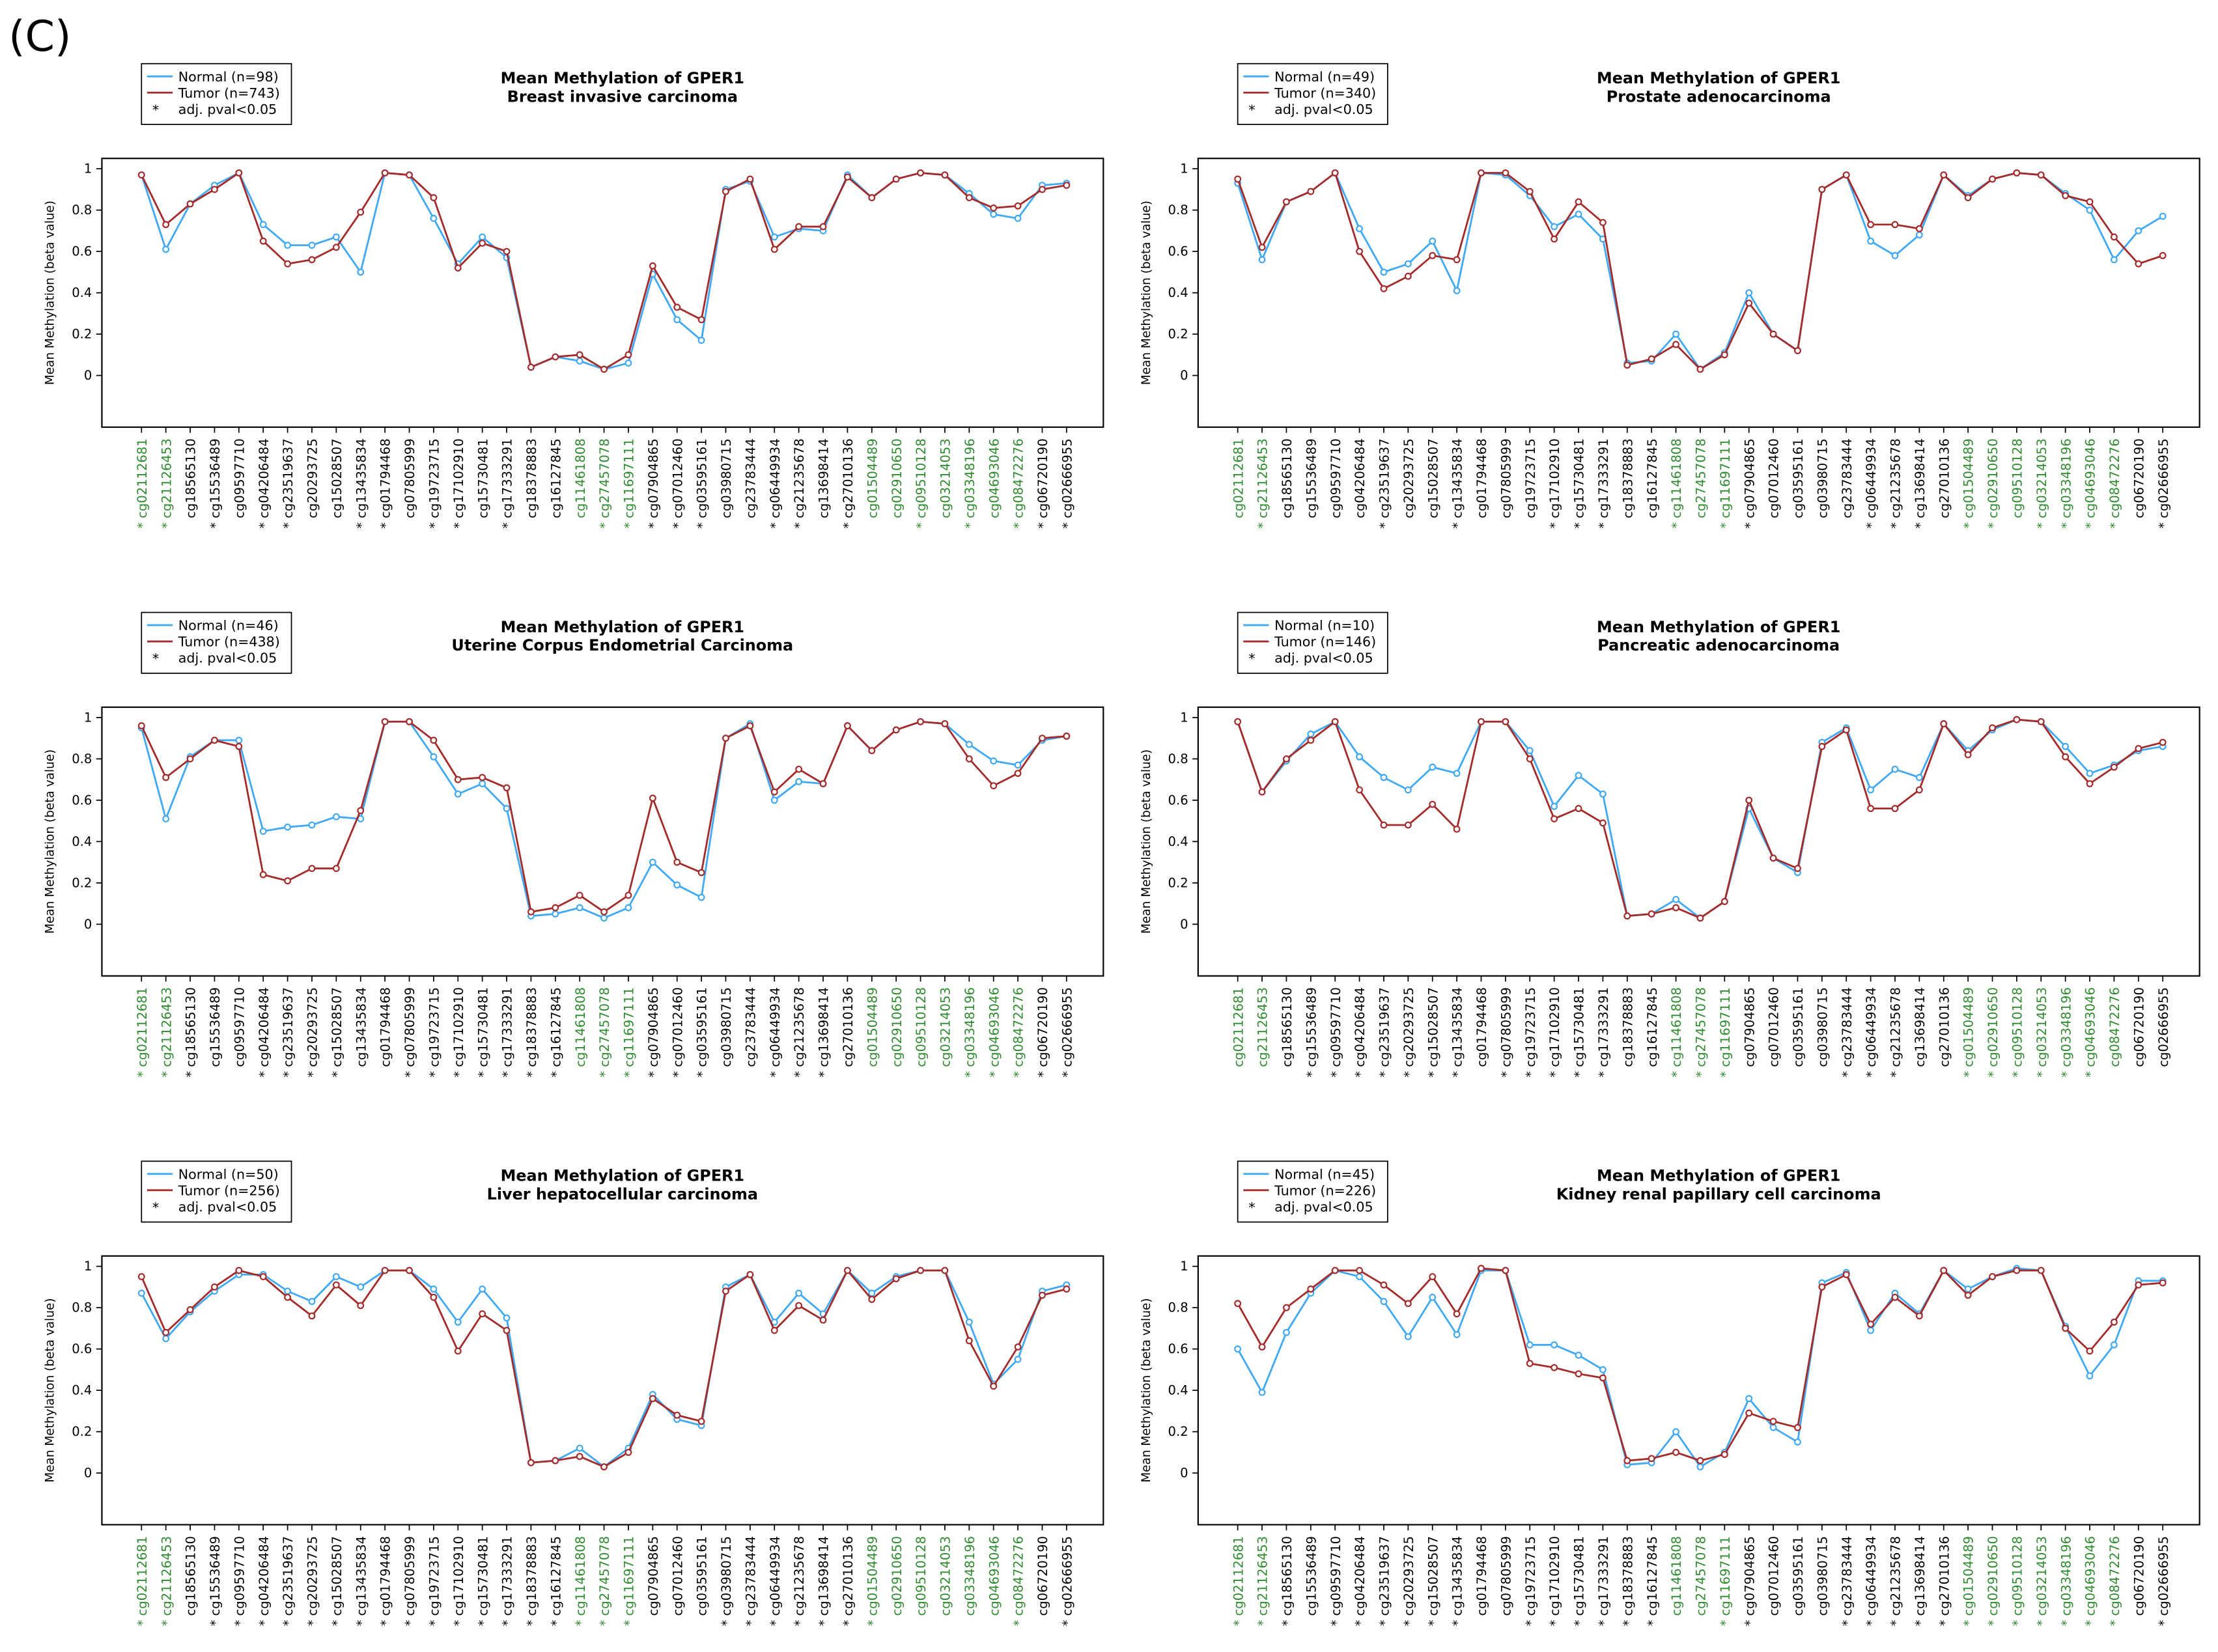  What do you see at coordinates (580, 478) in the screenshot?
I see `x-tick-label: cg11461808` at bounding box center [580, 478].